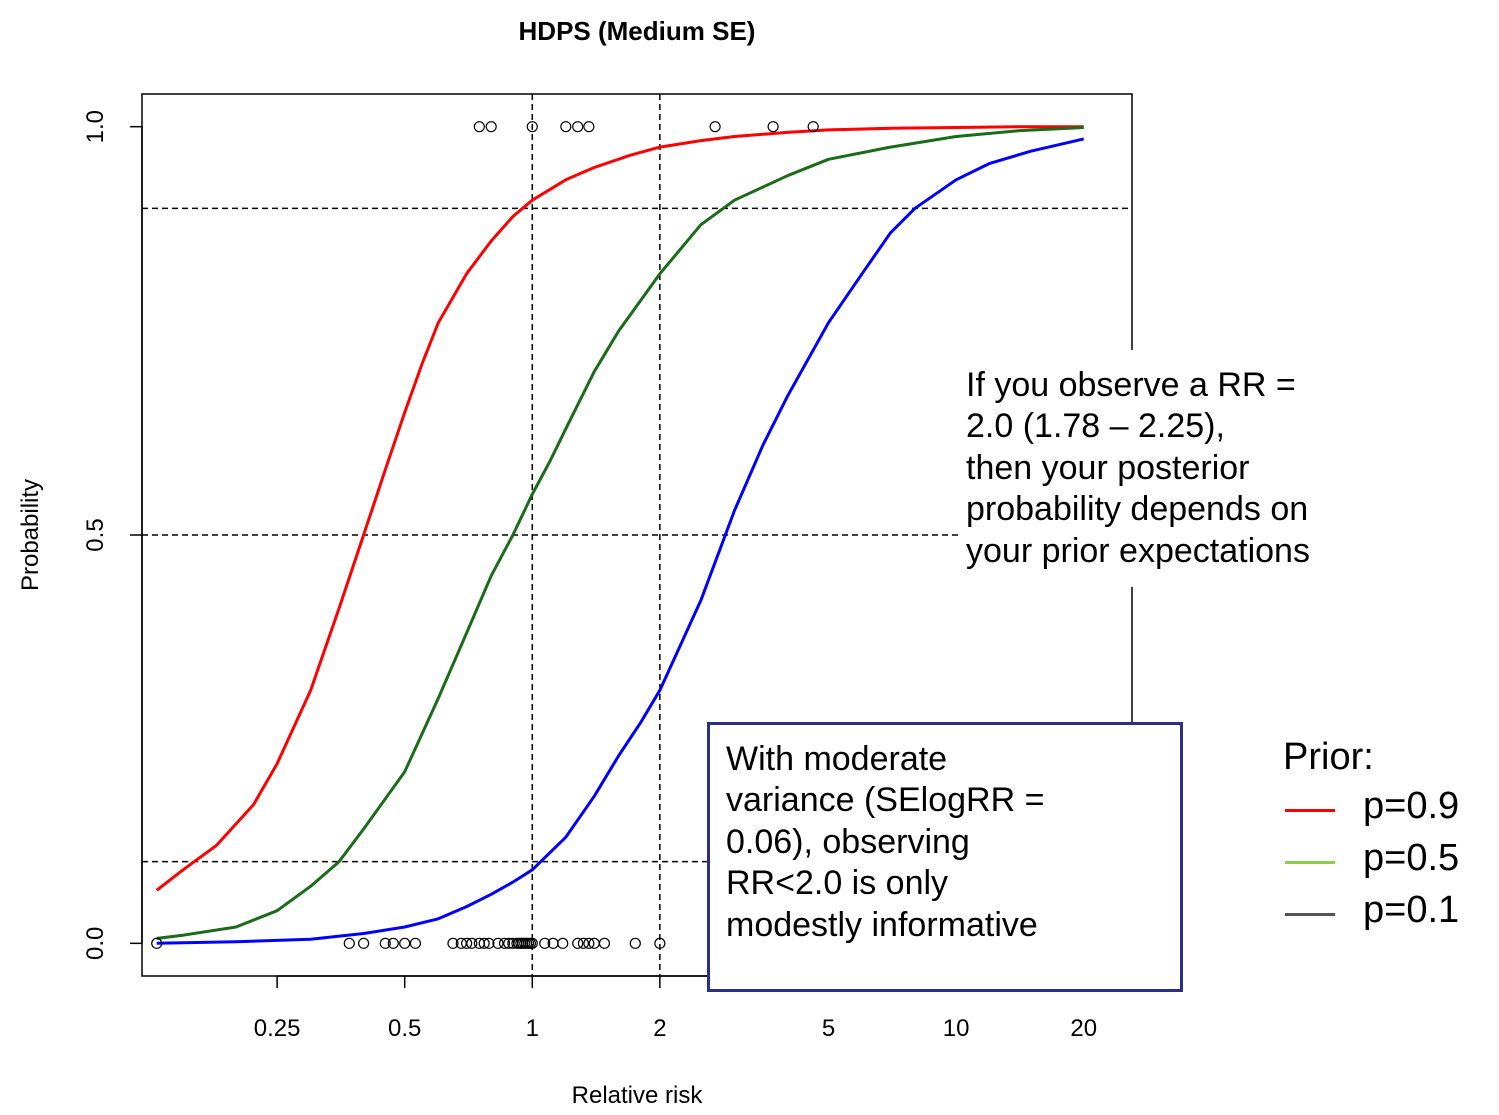  Describe the element at coordinates (1095, 426) in the screenshot. I see `annotation-line: 2.0 (1.78 – 2.25),` at that location.